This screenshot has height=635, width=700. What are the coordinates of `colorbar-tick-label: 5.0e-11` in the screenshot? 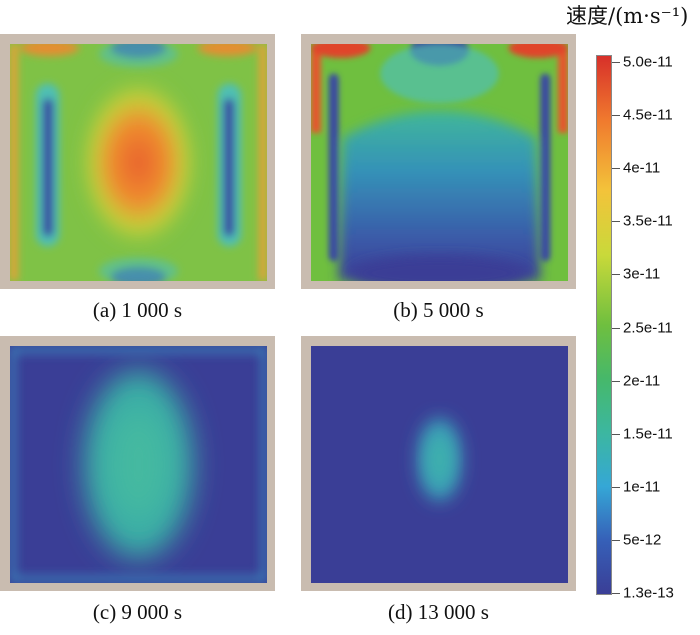 It's located at (648, 62).